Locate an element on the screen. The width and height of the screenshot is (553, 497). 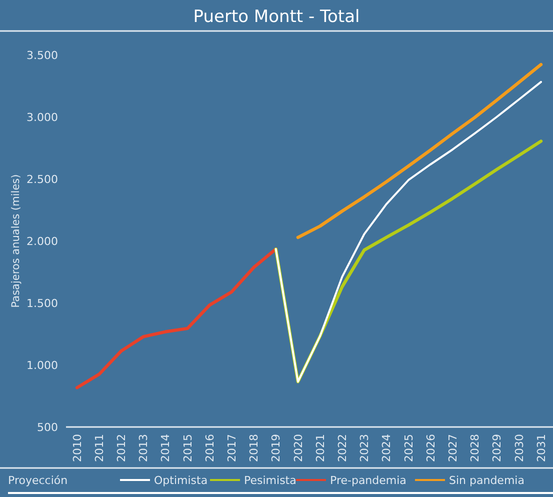
x-tick-label: 2024 is located at coordinates (387, 448).